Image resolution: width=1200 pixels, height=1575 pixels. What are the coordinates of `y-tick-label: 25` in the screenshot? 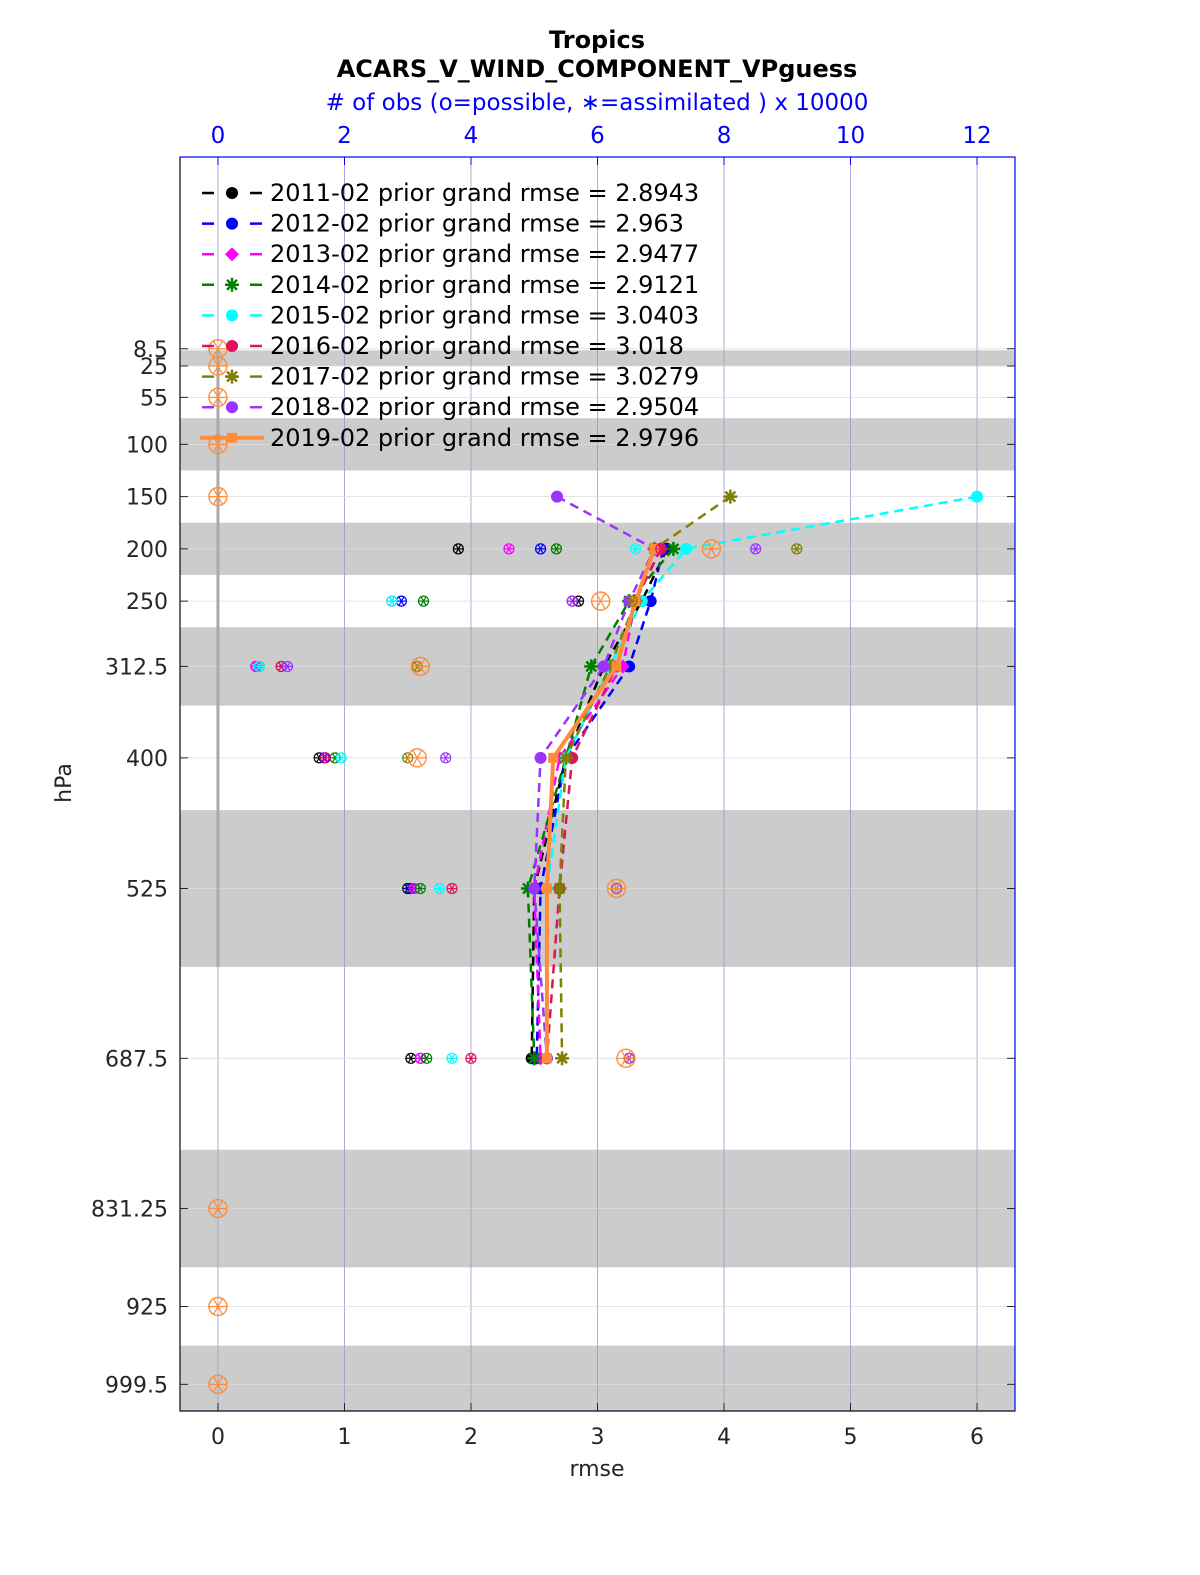 It's located at (154, 367).